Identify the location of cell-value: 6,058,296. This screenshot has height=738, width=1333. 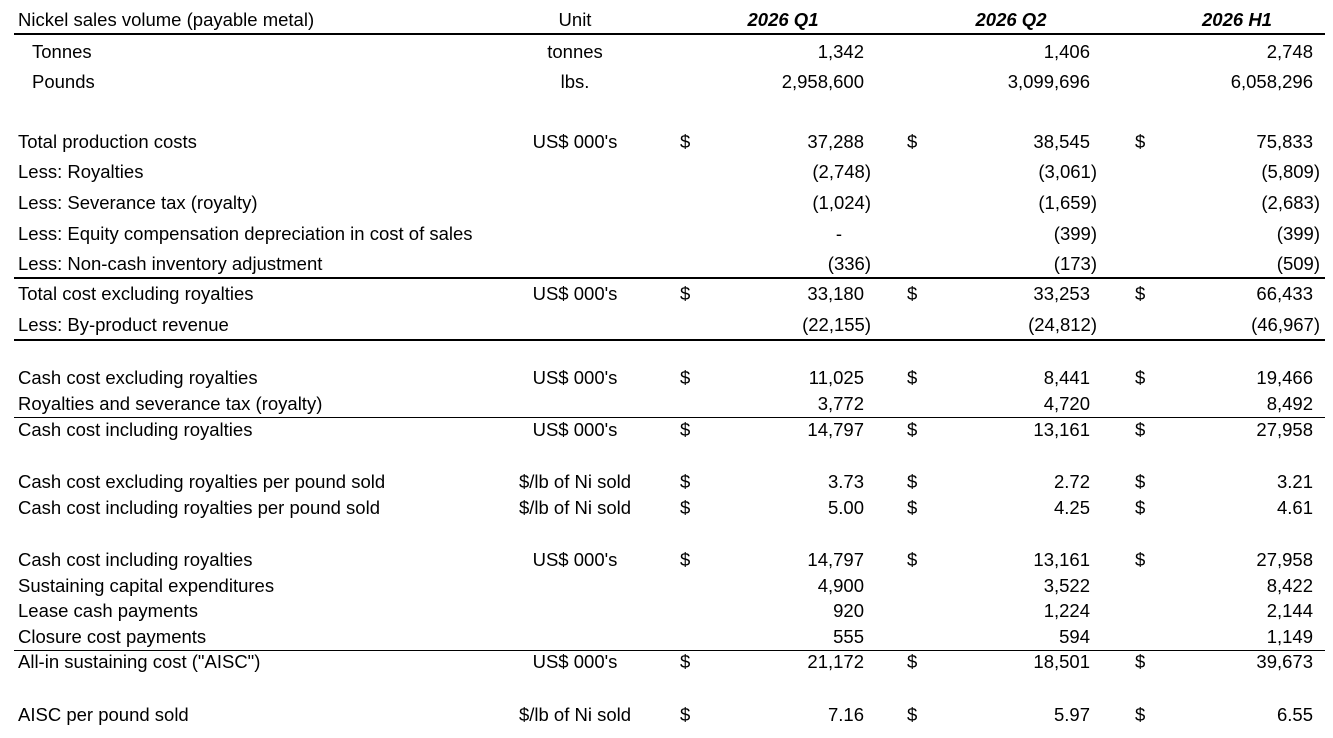
(1271, 81).